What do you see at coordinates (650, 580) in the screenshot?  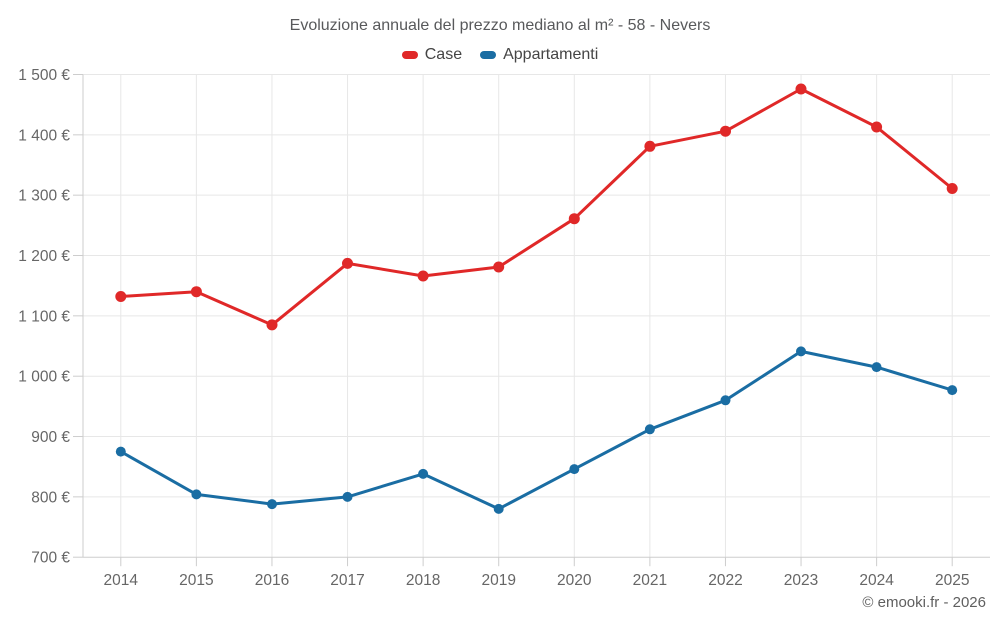 I see `xtick-label-2021: 2021` at bounding box center [650, 580].